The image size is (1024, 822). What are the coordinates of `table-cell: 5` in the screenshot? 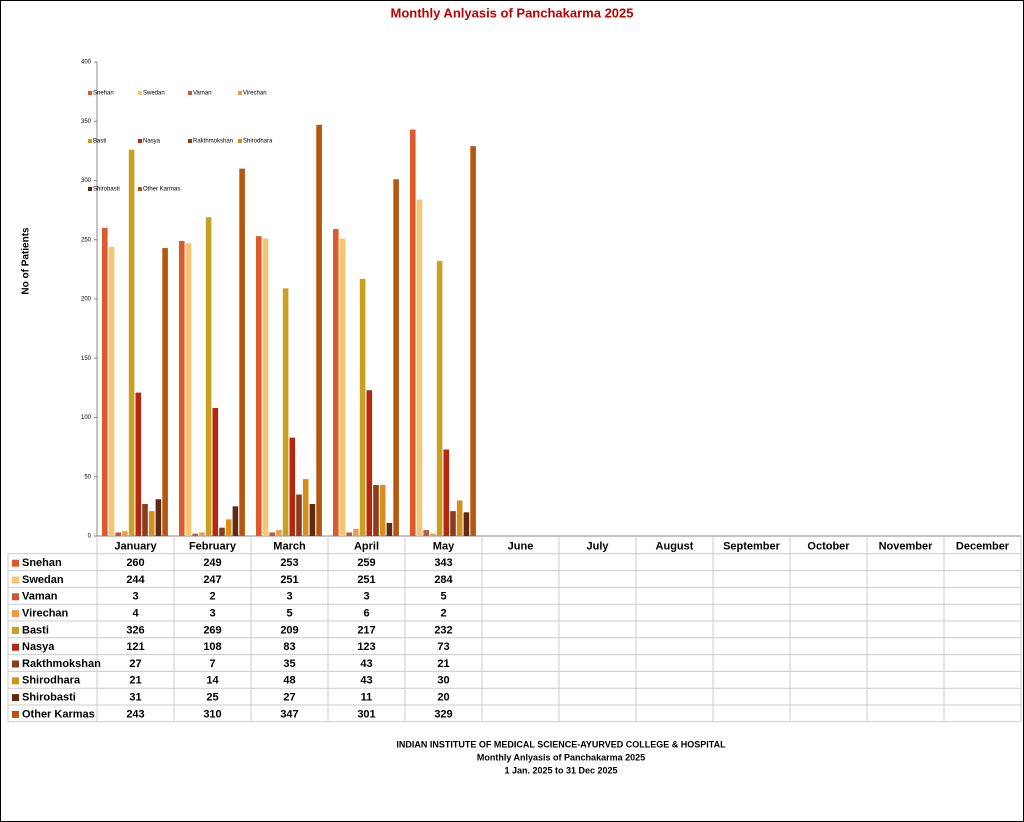 It's located at (443, 597).